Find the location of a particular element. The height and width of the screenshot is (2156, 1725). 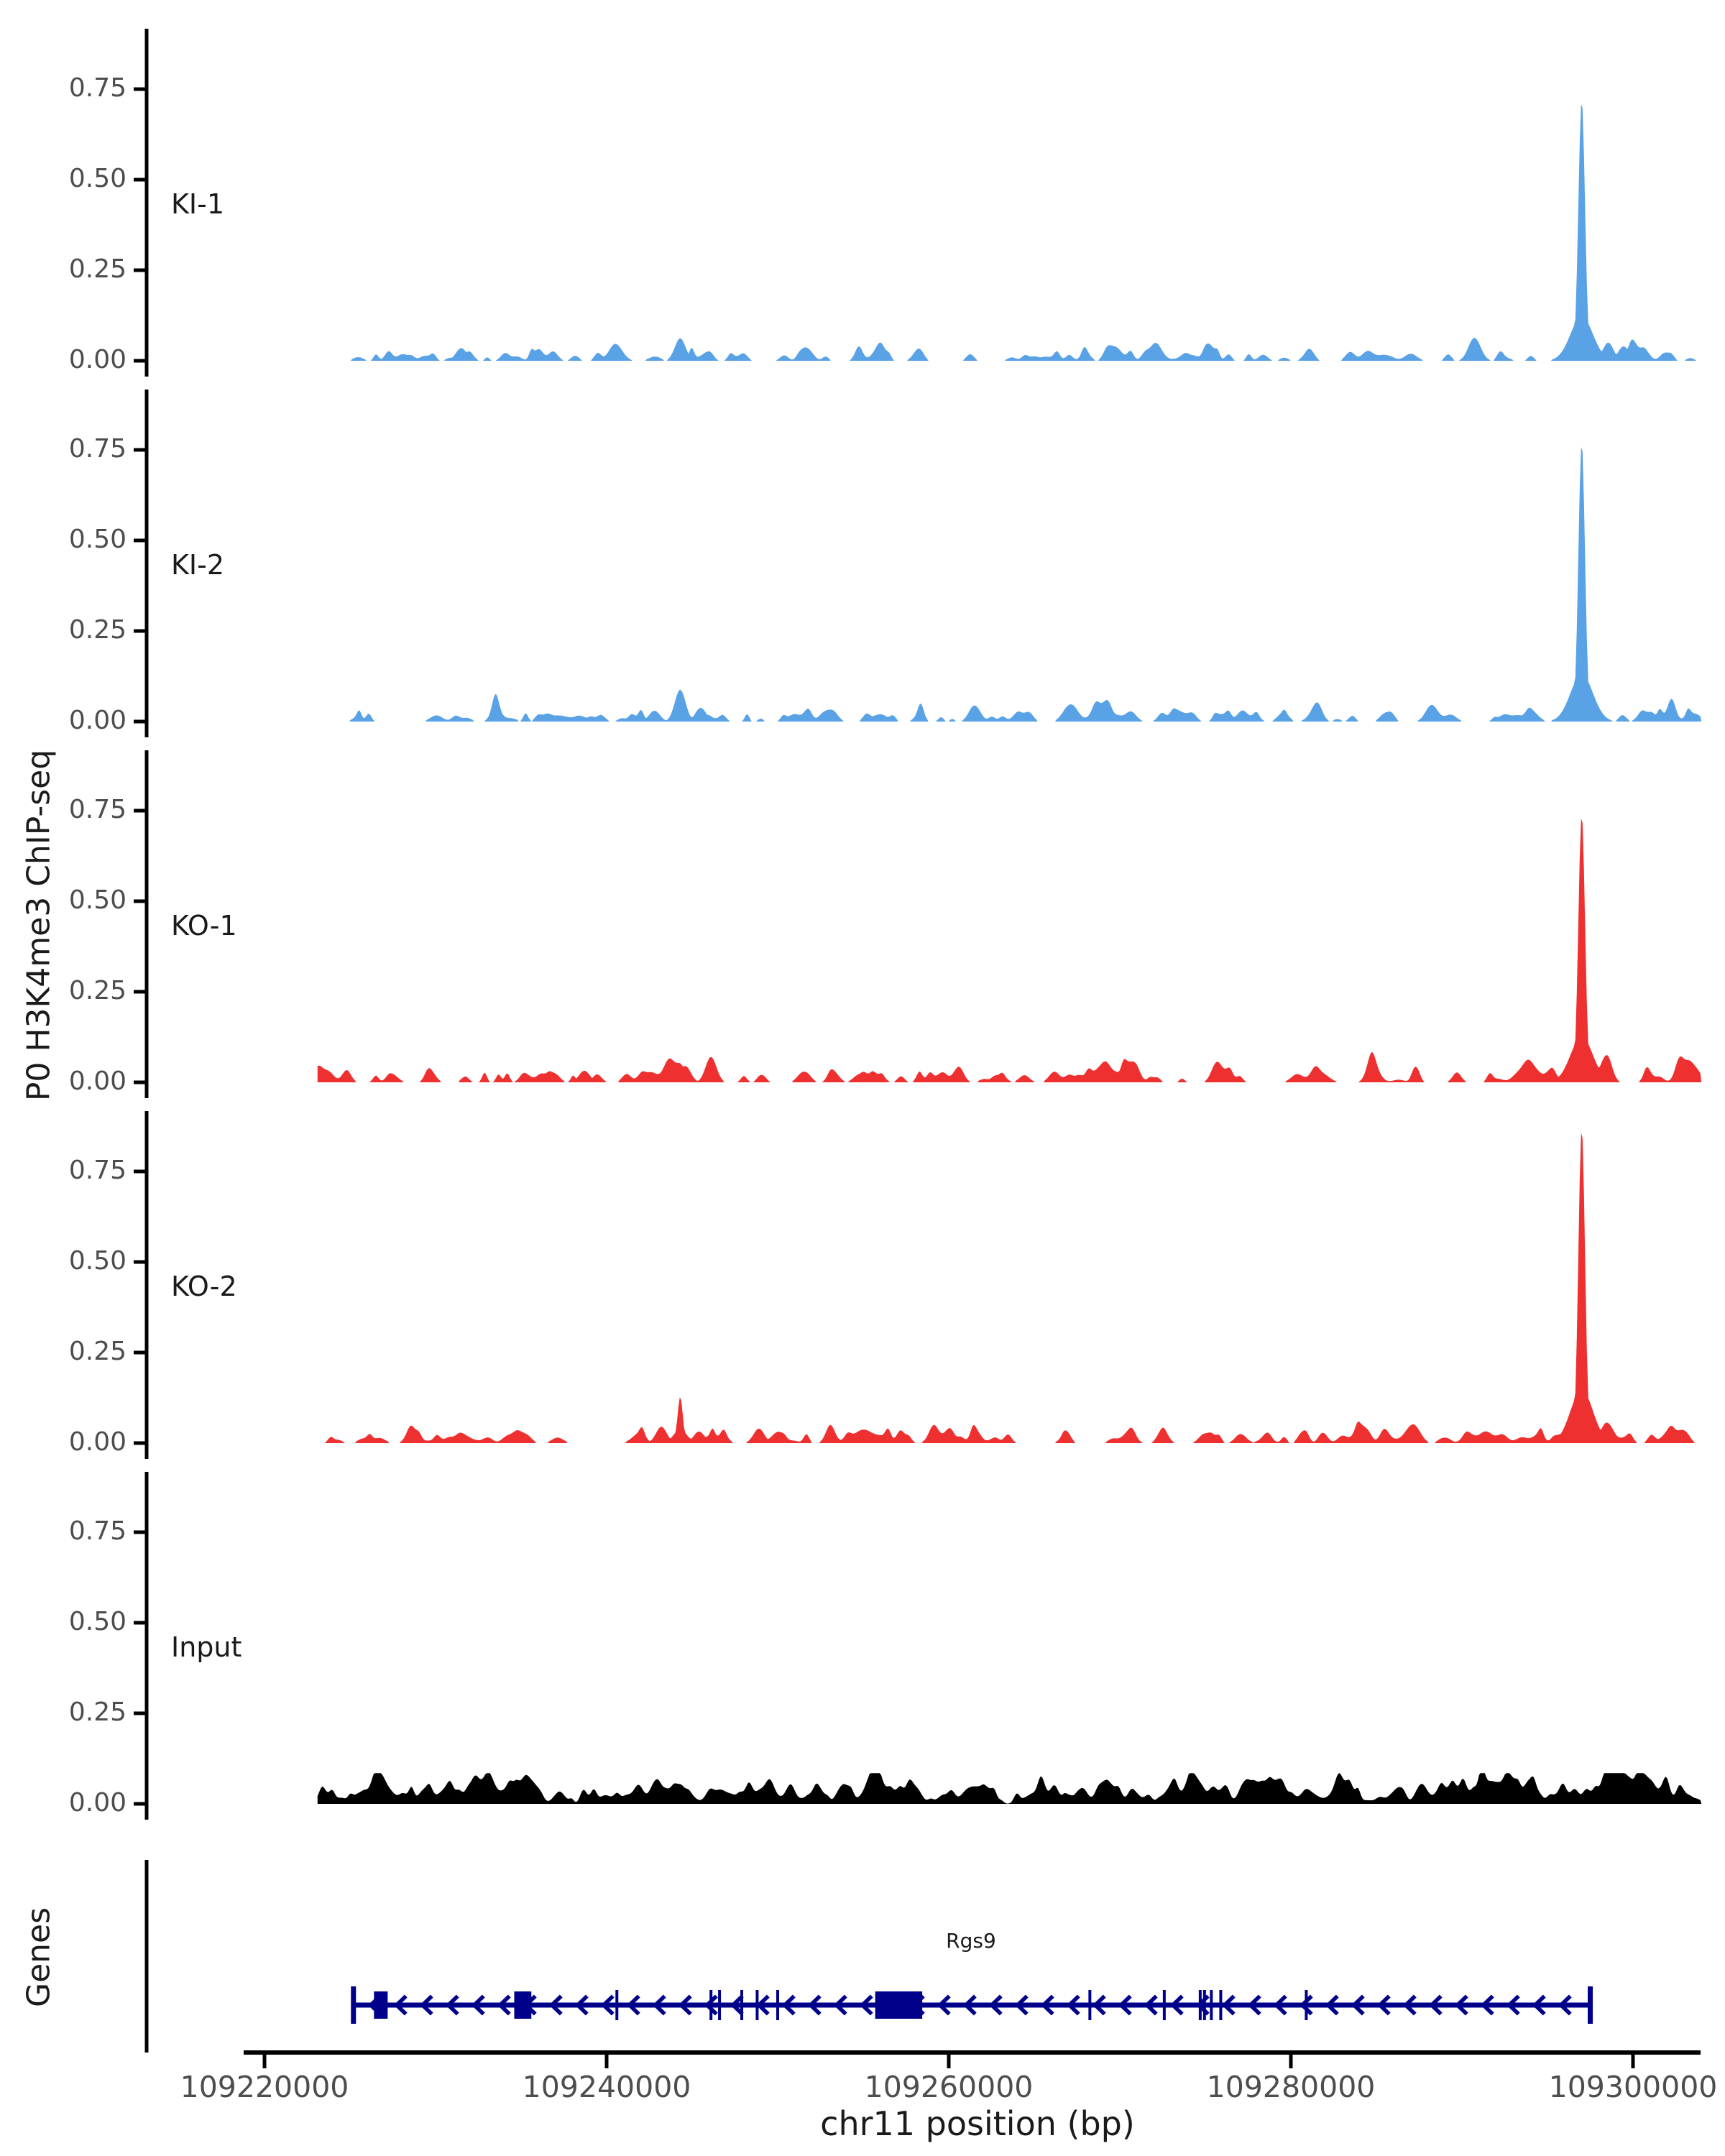

track-signal-Input is located at coordinates (1009, 1788).